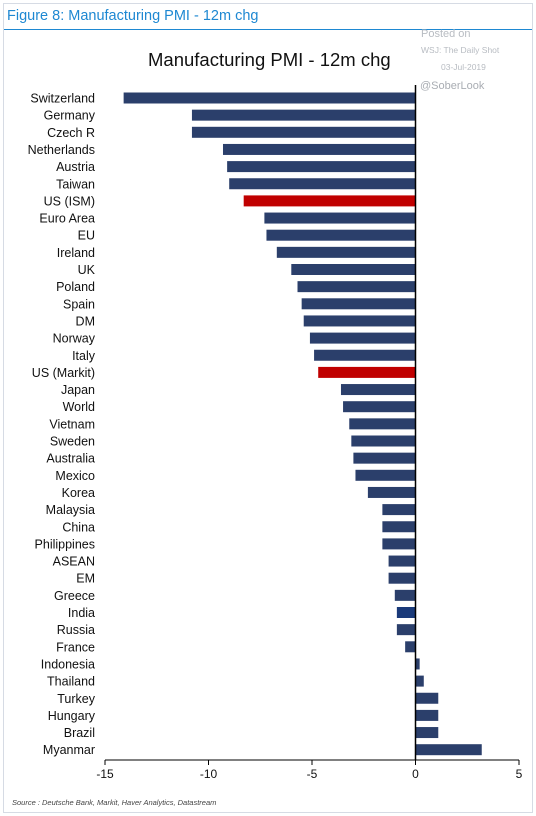 The height and width of the screenshot is (816, 536). I want to click on bar-world, so click(379, 407).